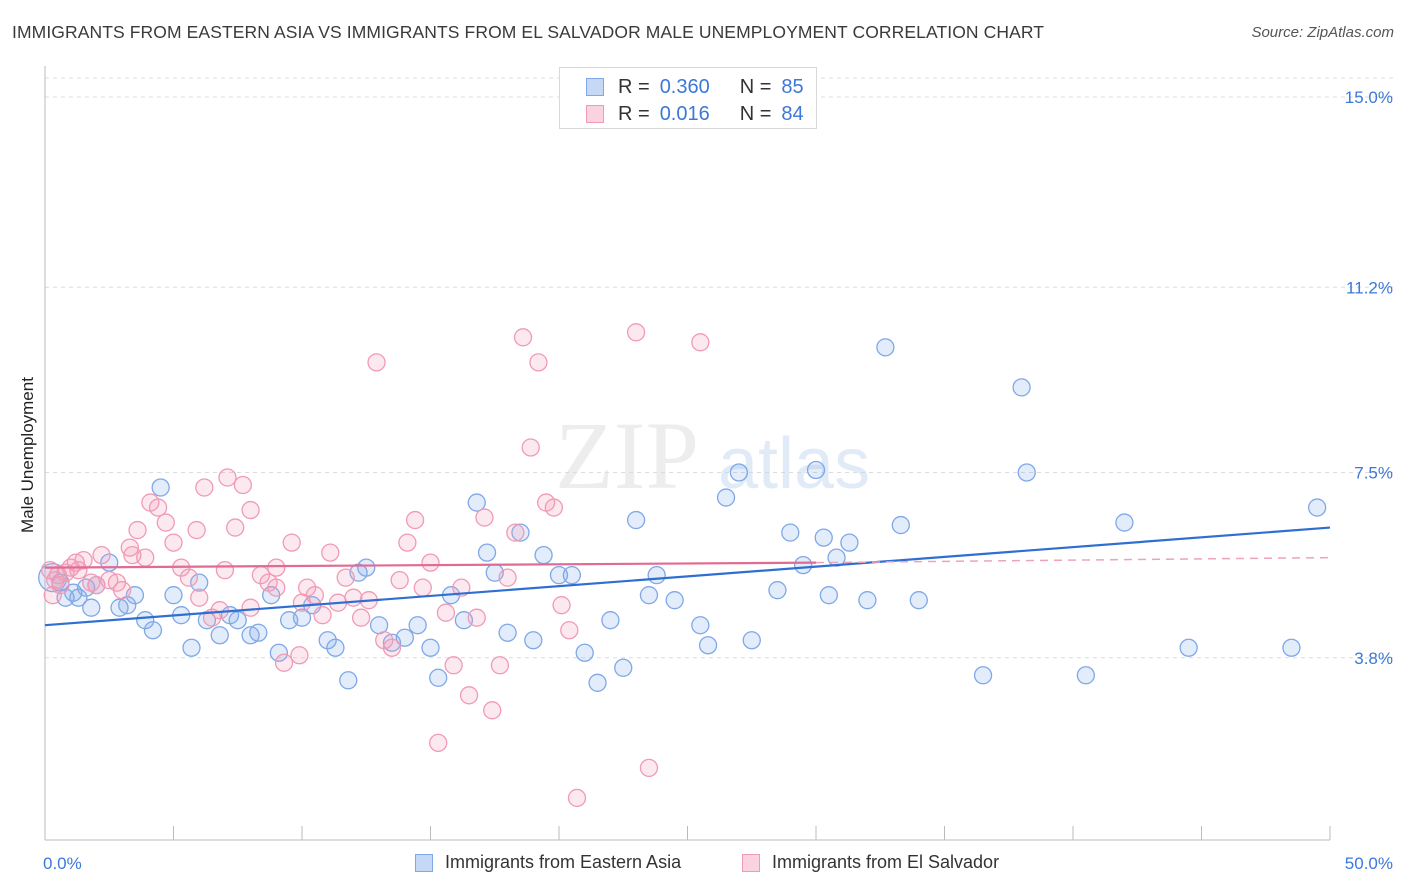 The height and width of the screenshot is (892, 1406). I want to click on y-tick-label: 11.2%, so click(1369, 287).